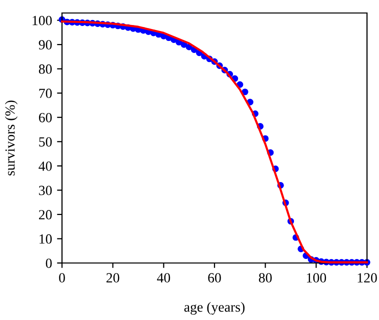 Image resolution: width=379 pixels, height=320 pixels. I want to click on x-tick-label: 40, so click(163, 277).